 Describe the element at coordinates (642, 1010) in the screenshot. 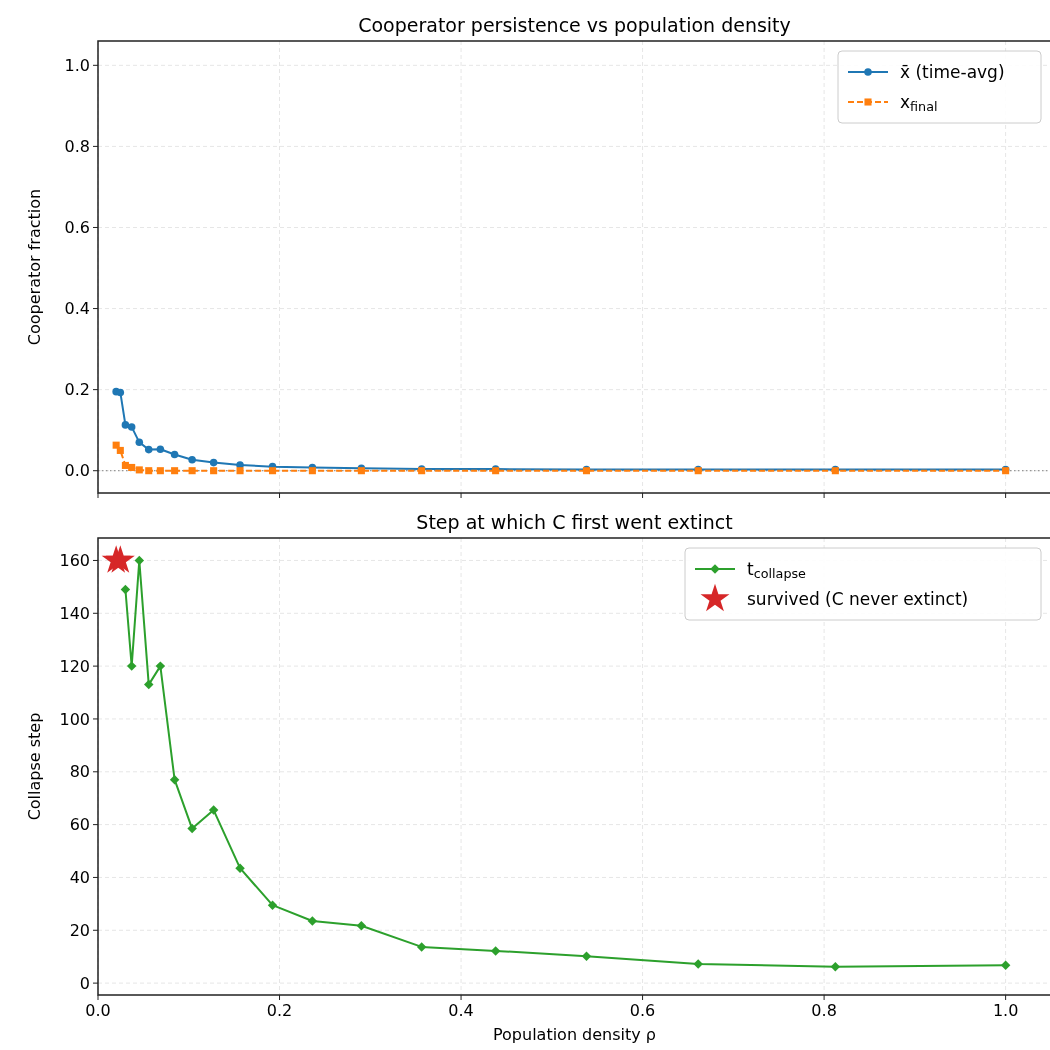

I see `x-tick-label: 0.6` at that location.